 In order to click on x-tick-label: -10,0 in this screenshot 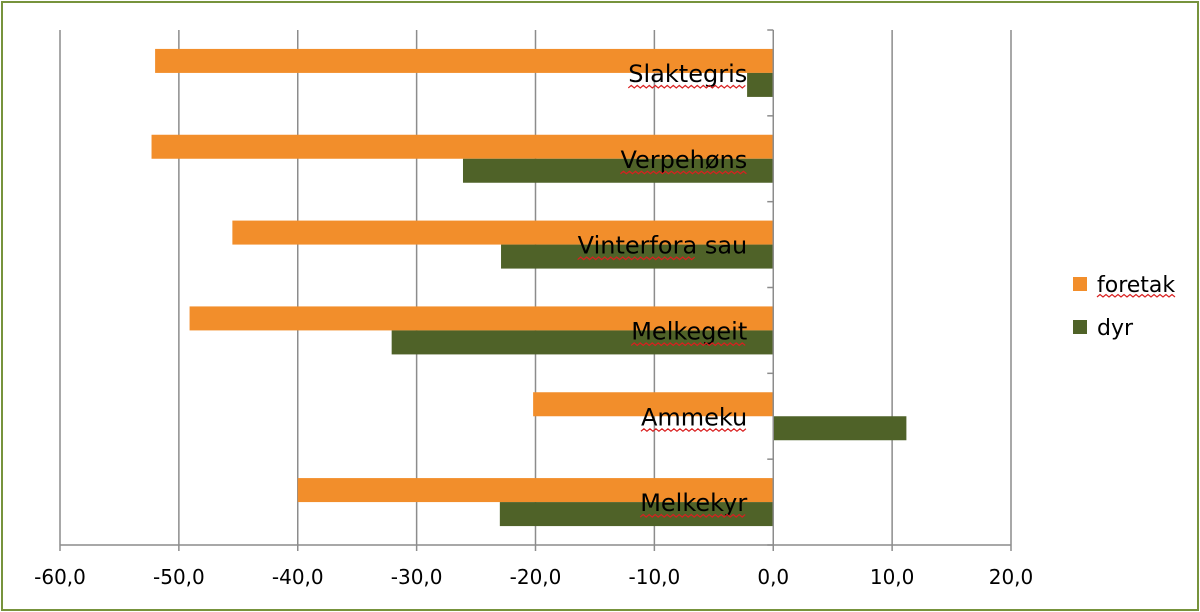, I will do `click(655, 577)`.